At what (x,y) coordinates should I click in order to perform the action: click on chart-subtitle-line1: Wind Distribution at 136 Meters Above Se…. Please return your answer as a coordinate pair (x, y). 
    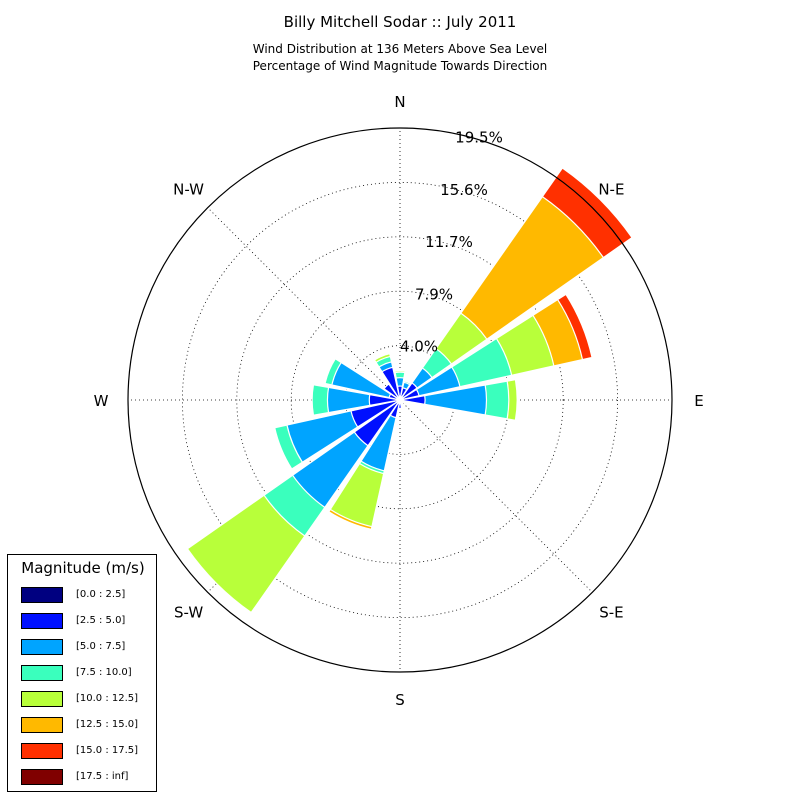
    Looking at the image, I should click on (400, 49).